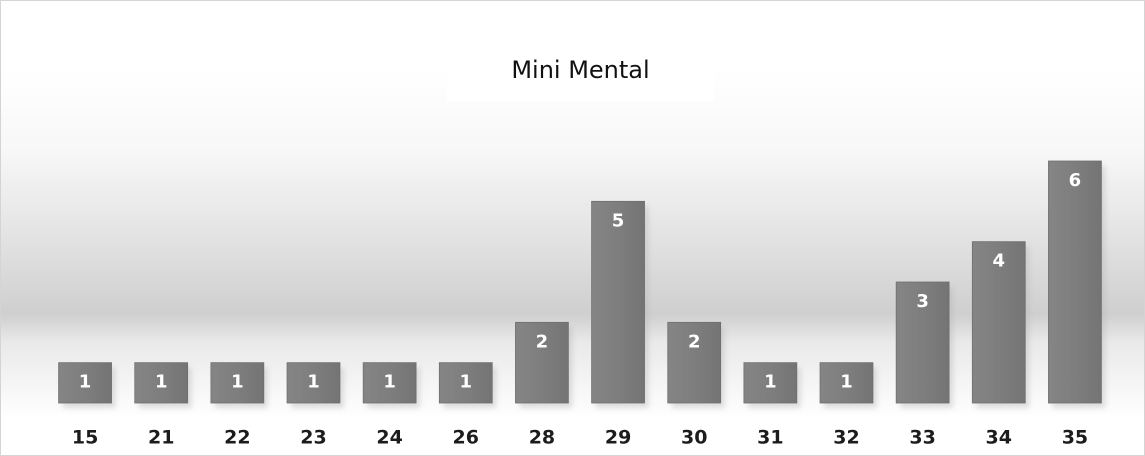 The height and width of the screenshot is (456, 1145). Describe the element at coordinates (846, 438) in the screenshot. I see `x-tick-label-32: 32` at that location.